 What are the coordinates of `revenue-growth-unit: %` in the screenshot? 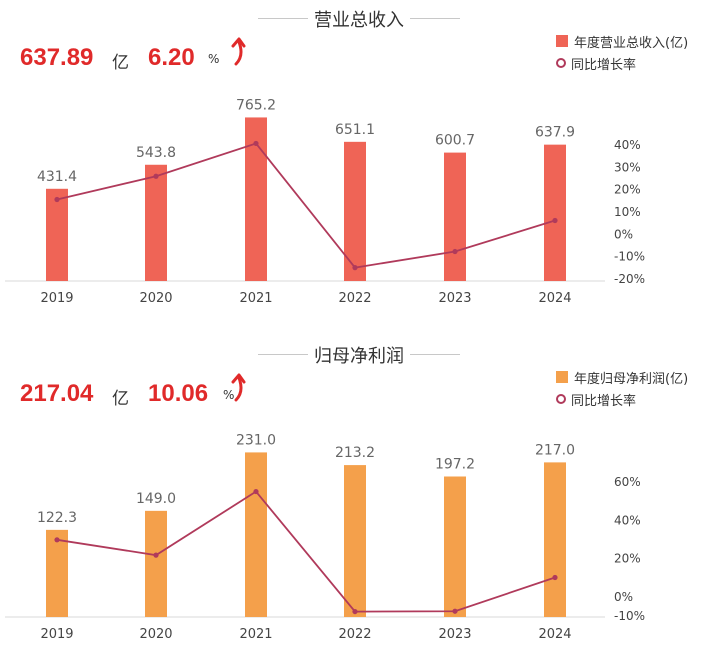 It's located at (214, 59).